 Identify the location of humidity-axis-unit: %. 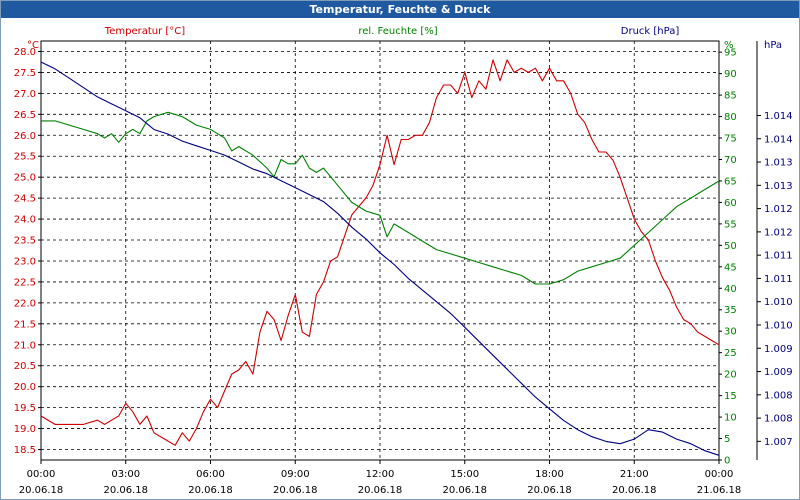
(729, 45).